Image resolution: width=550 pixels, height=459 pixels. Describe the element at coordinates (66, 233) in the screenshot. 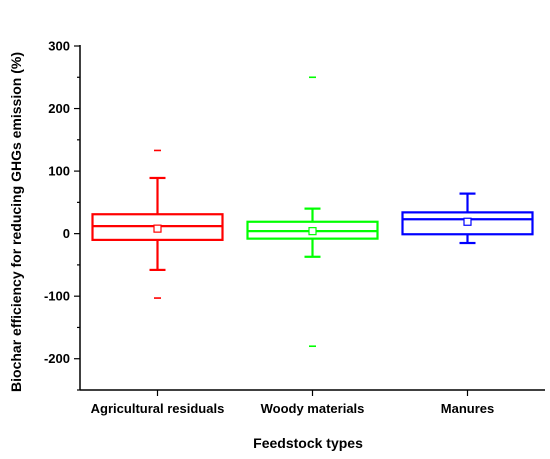

I see `y-tick-label: 0` at that location.